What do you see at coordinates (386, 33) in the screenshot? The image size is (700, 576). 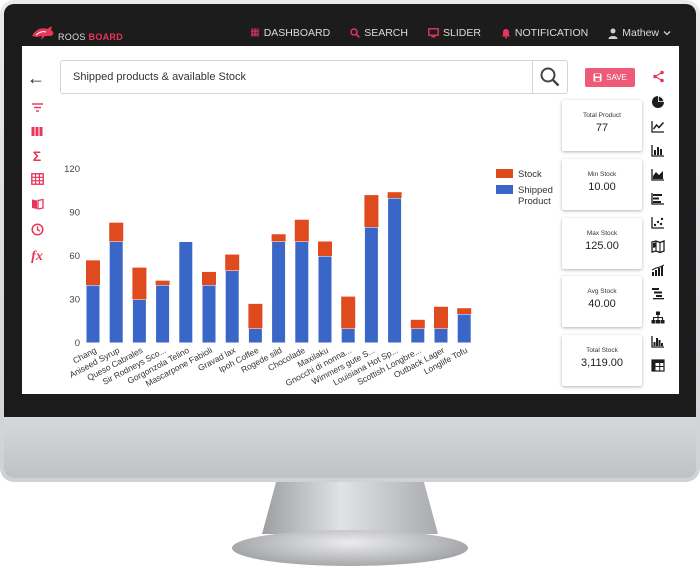 I see `nav-search-label: SEARCH` at bounding box center [386, 33].